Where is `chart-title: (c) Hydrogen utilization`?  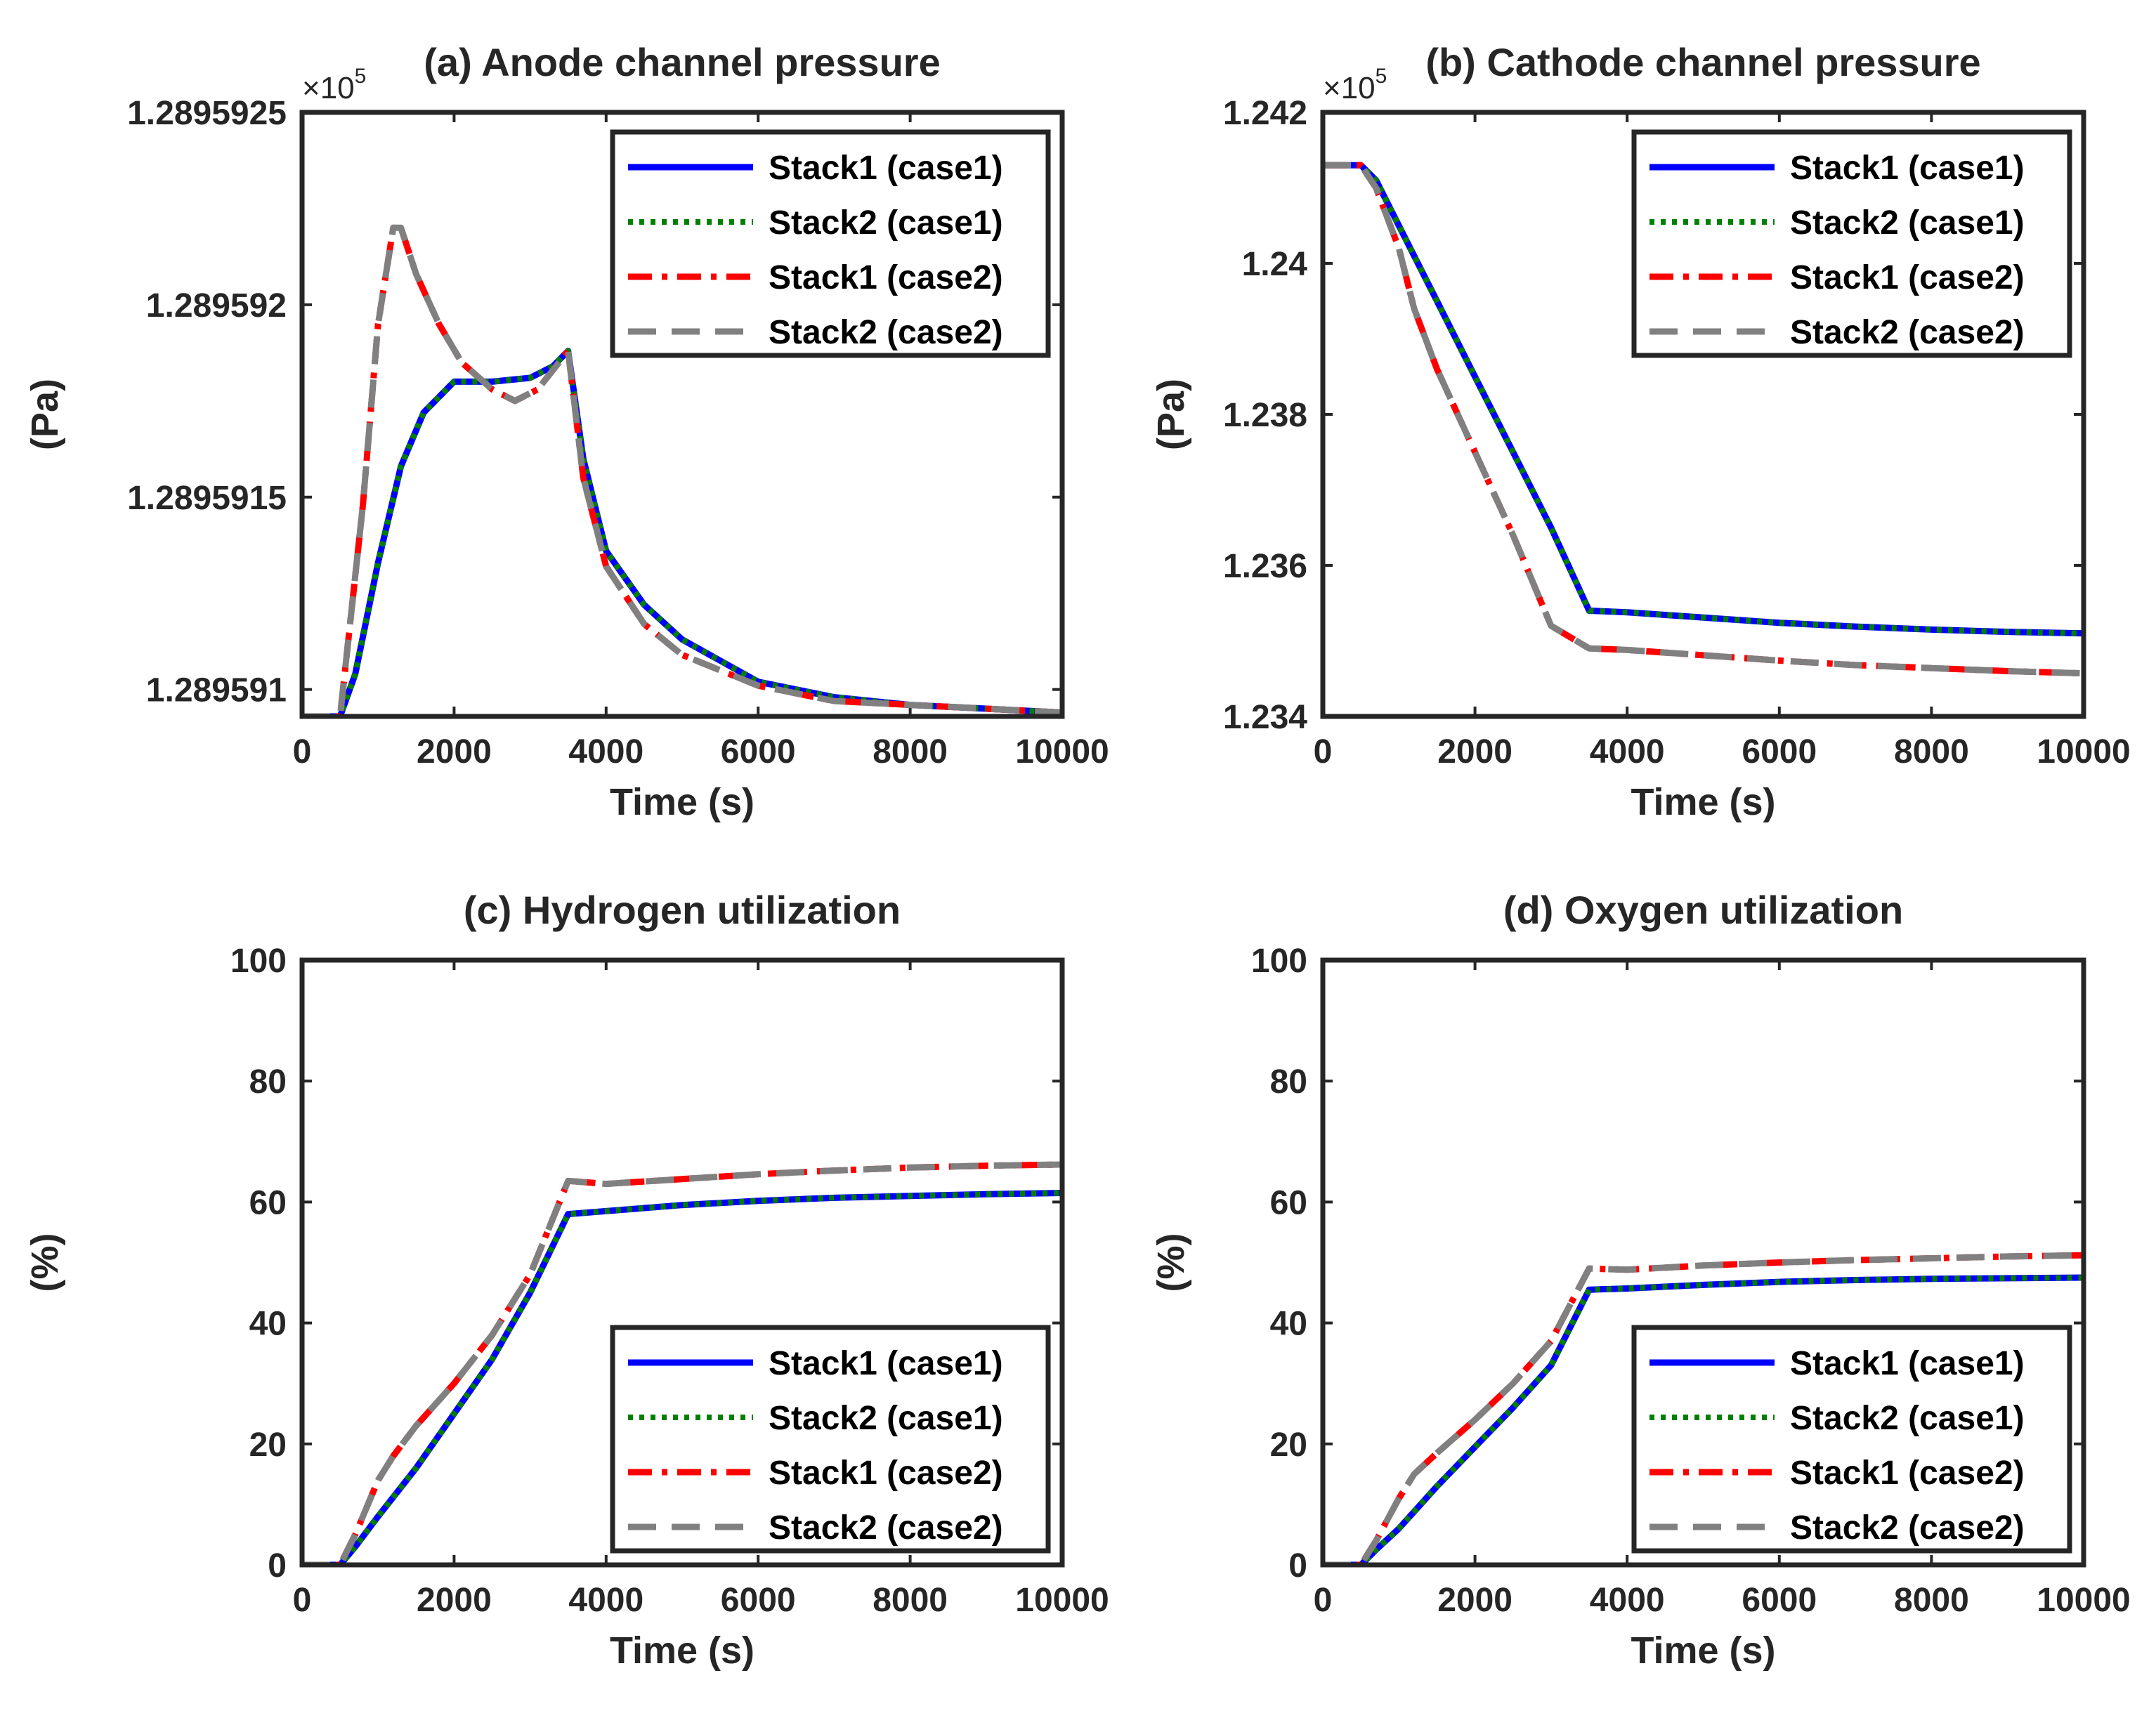
chart-title: (c) Hydrogen utilization is located at coordinates (682, 910).